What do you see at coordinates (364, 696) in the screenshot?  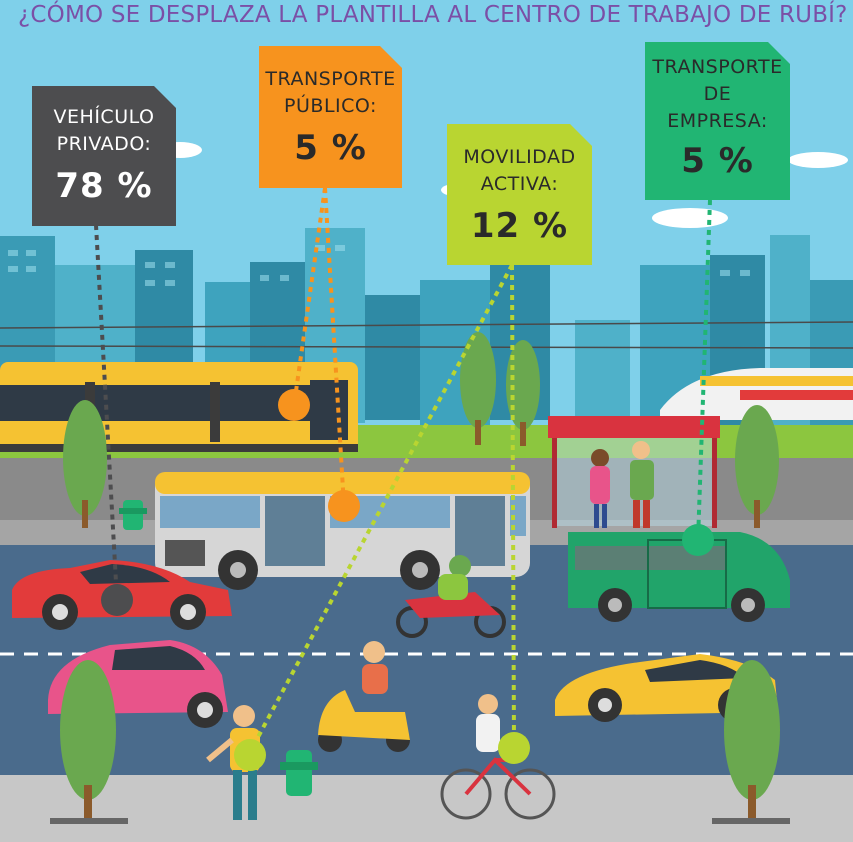 I see `scooter` at bounding box center [364, 696].